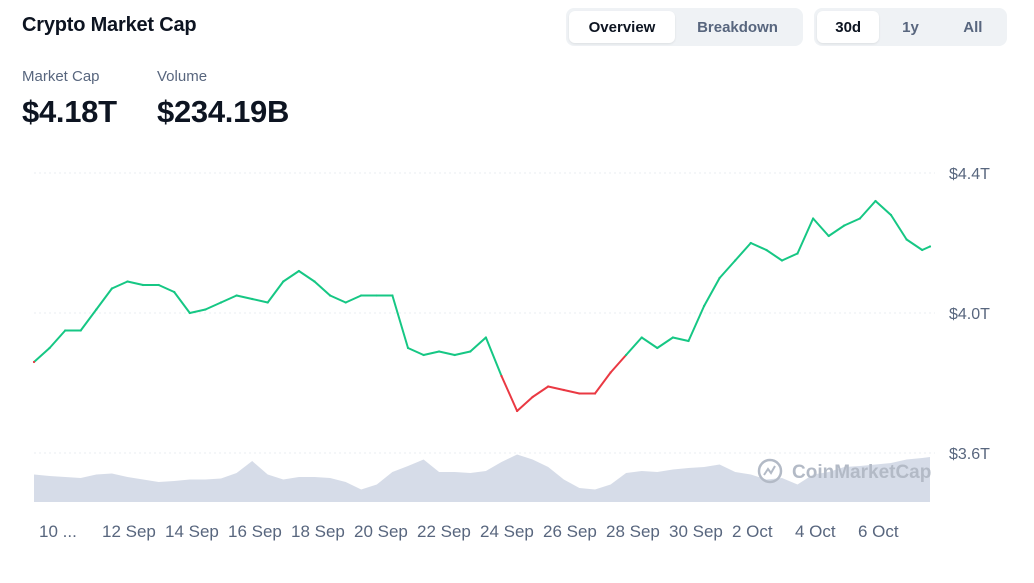 The width and height of the screenshot is (1034, 583). What do you see at coordinates (318, 531) in the screenshot?
I see `x-tick-label: 18 Sep` at bounding box center [318, 531].